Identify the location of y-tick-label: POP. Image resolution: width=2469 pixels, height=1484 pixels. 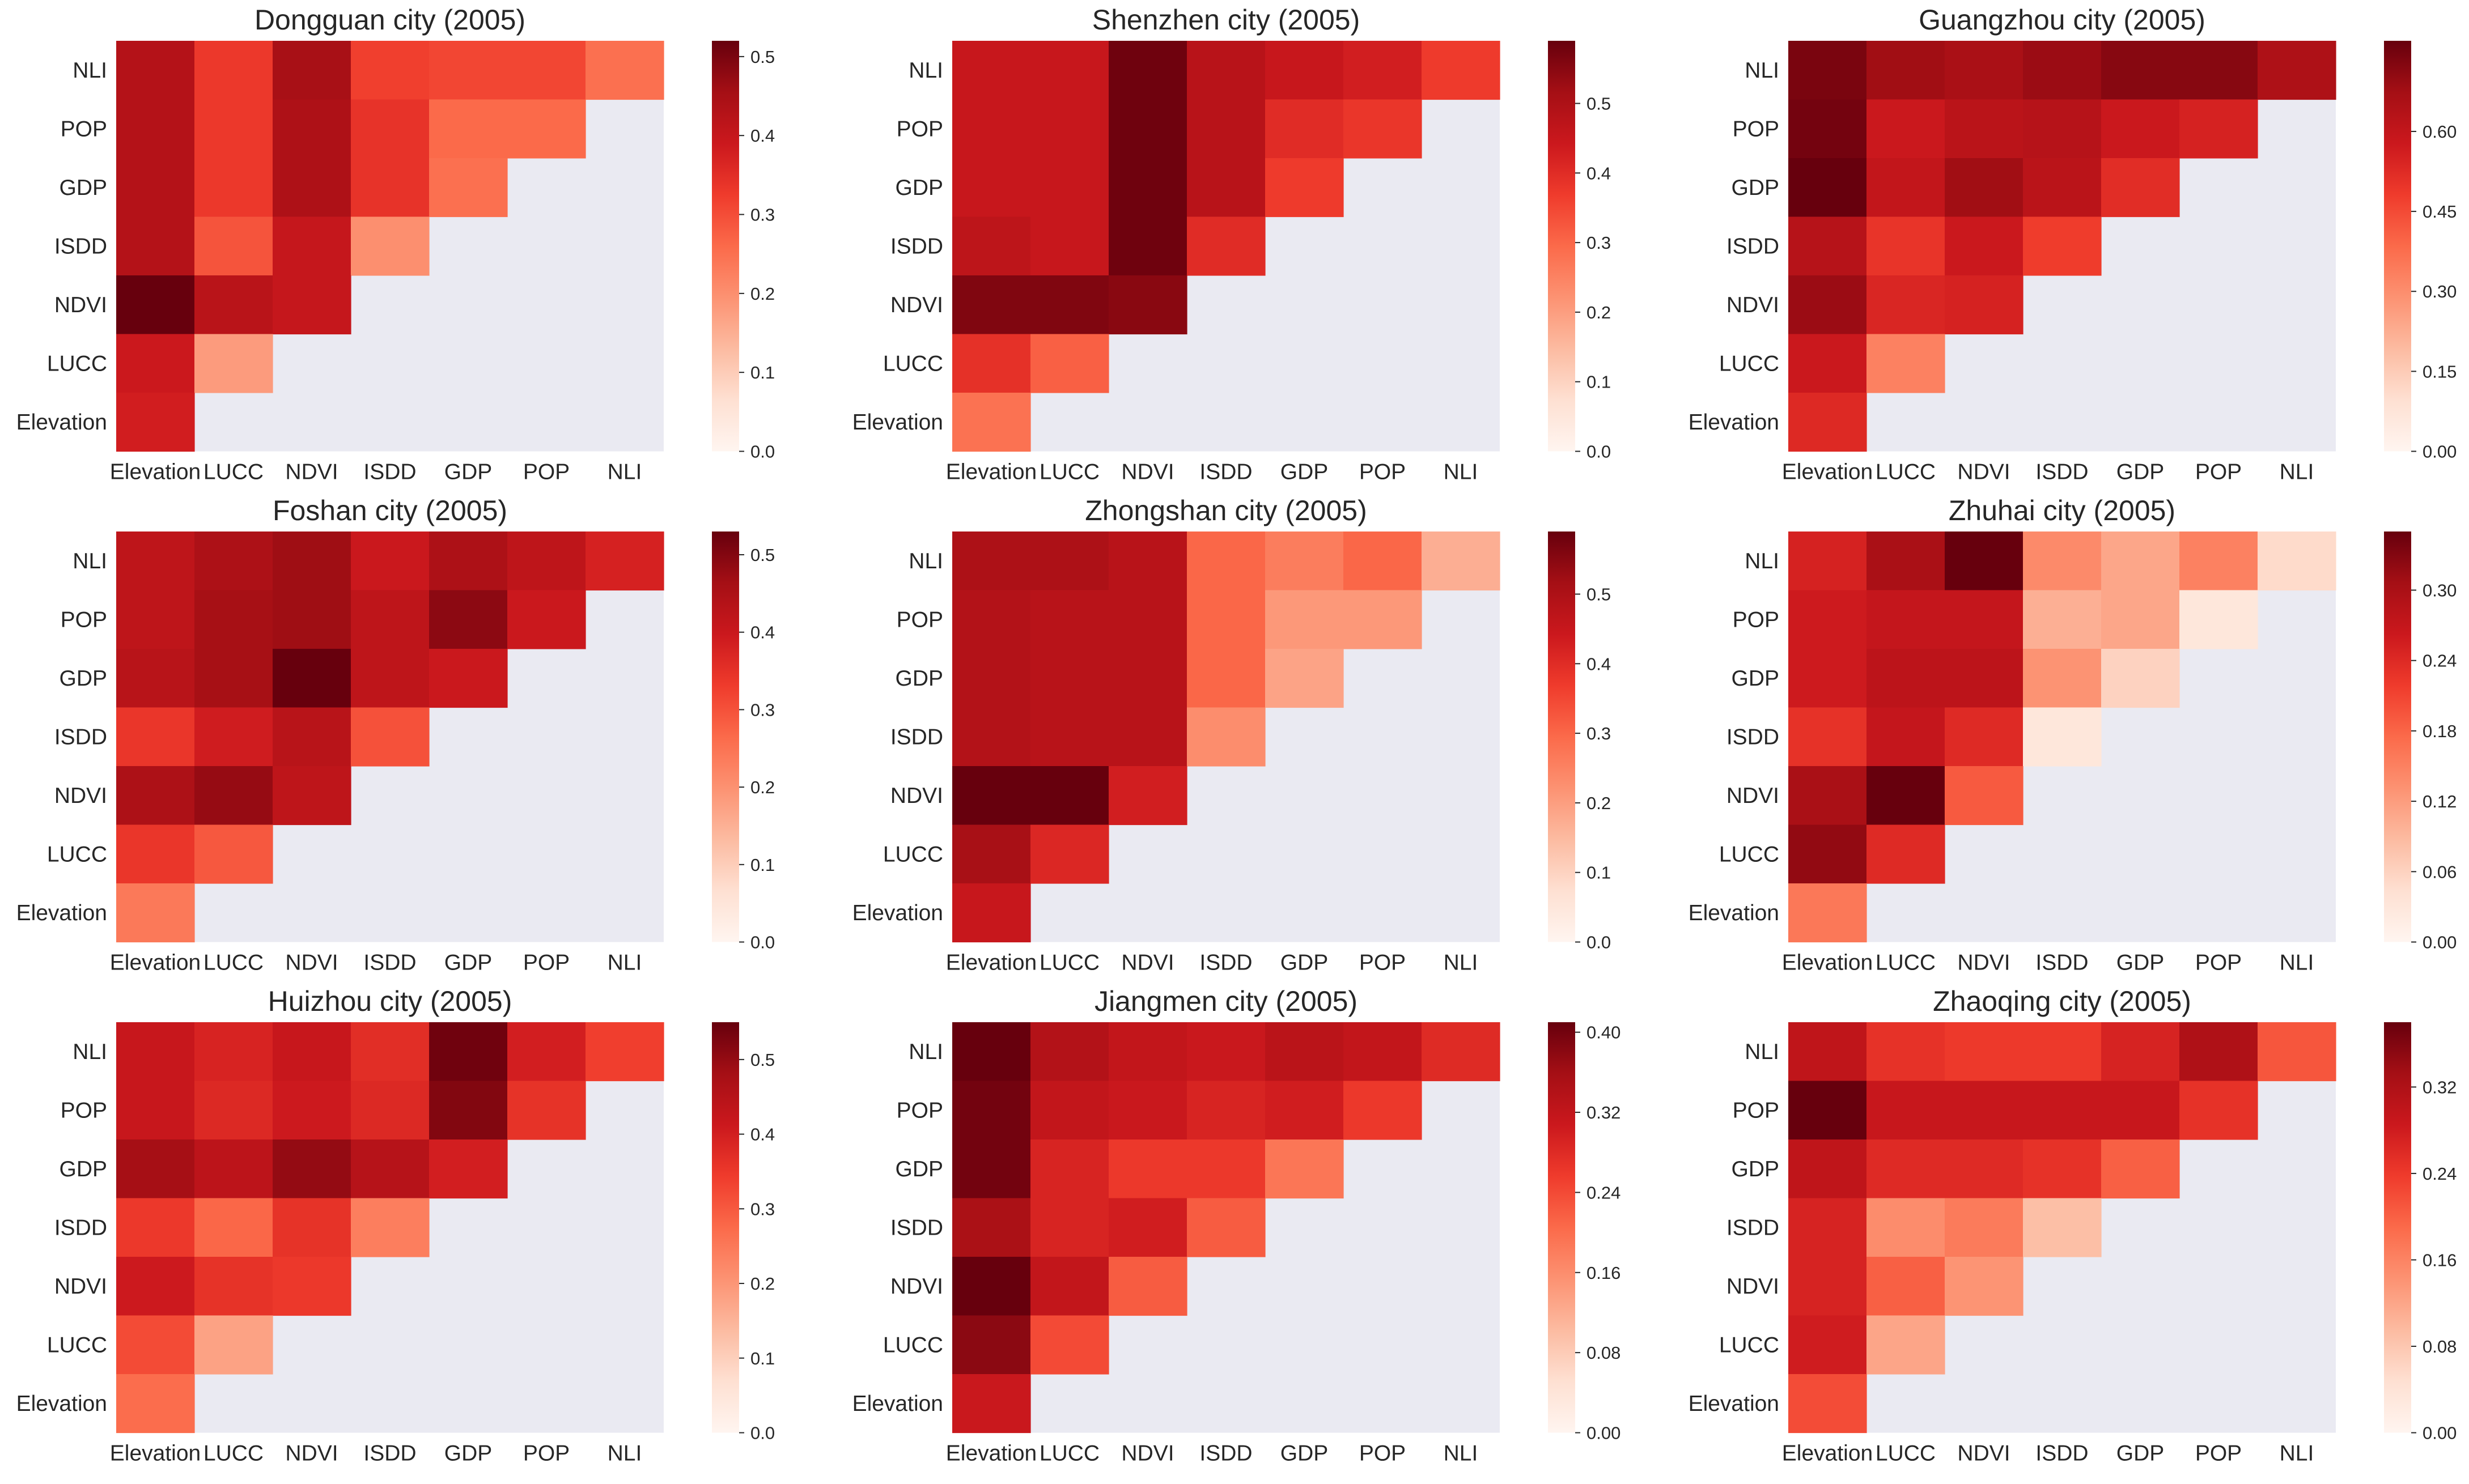
(1756, 619).